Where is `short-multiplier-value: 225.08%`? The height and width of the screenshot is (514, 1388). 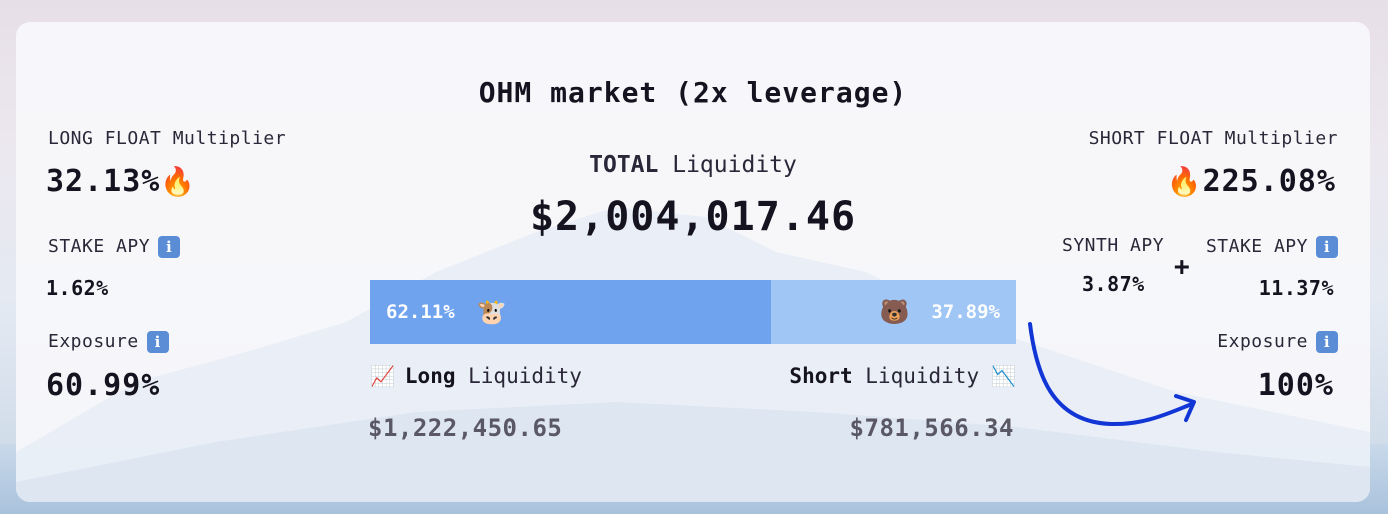 short-multiplier-value: 225.08% is located at coordinates (1269, 181).